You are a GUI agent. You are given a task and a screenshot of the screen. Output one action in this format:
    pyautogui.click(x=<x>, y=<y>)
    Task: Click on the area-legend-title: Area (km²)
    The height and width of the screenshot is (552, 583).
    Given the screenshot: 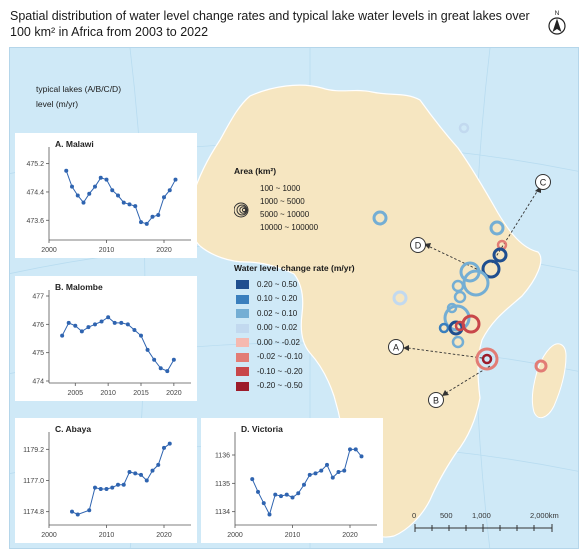 What is the action you would take?
    pyautogui.click(x=255, y=171)
    